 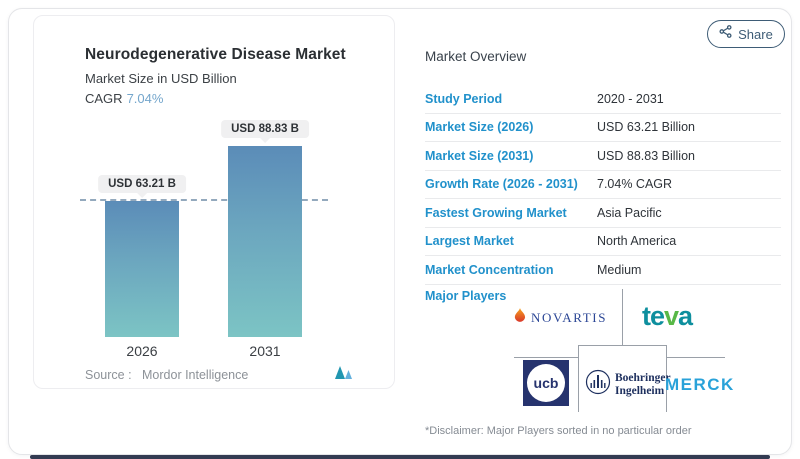 What do you see at coordinates (466, 296) in the screenshot?
I see `major-players-label: Major Players` at bounding box center [466, 296].